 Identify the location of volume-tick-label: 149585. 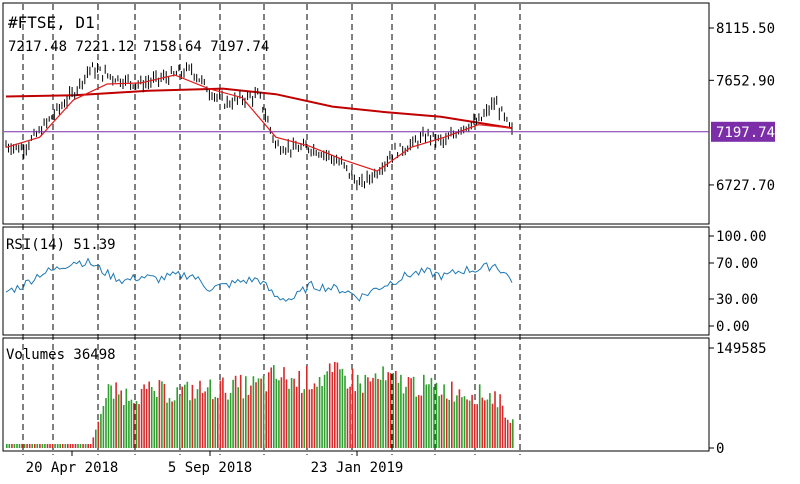
(741, 349).